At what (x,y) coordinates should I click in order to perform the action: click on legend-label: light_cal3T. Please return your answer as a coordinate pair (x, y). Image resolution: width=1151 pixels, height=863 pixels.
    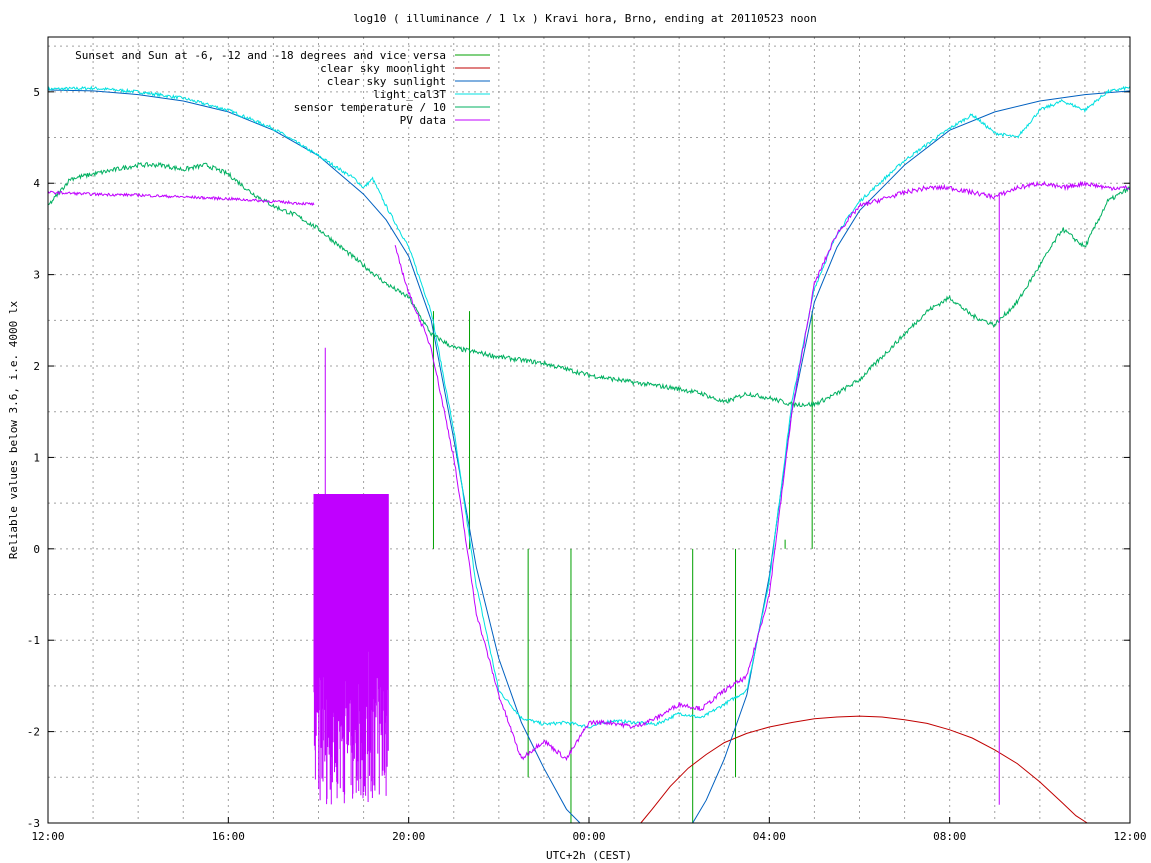
    Looking at the image, I should click on (409, 94).